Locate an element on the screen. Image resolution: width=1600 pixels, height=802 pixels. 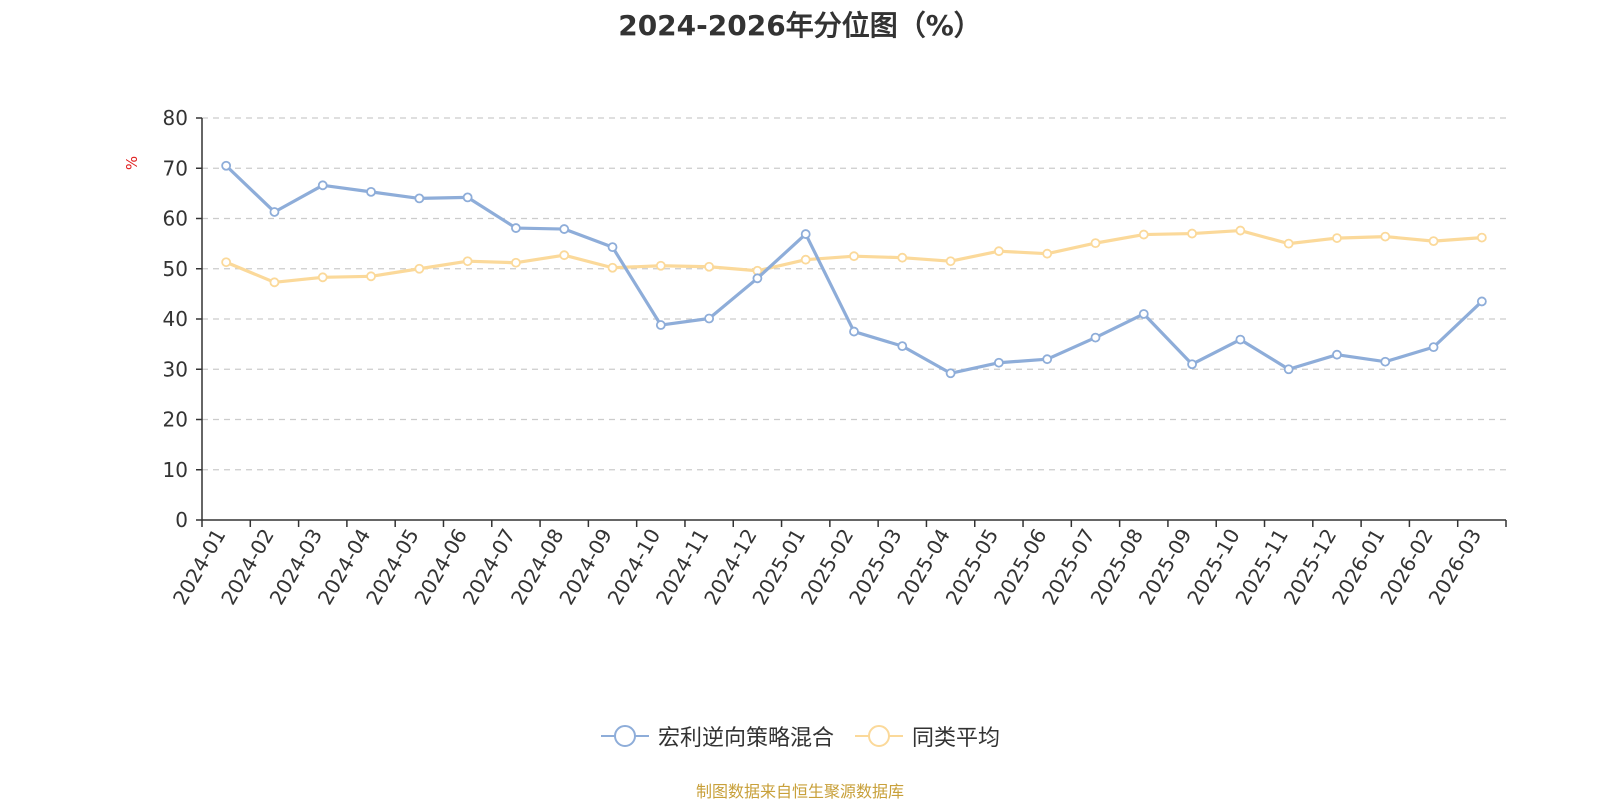
y-tick-label: 10 is located at coordinates (175, 470).